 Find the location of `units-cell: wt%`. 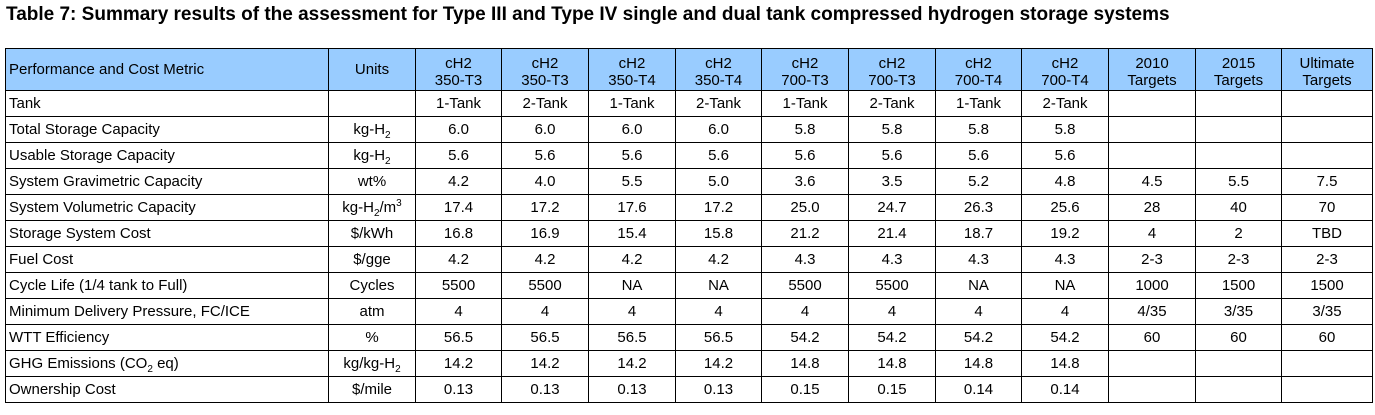

units-cell: wt% is located at coordinates (372, 181).